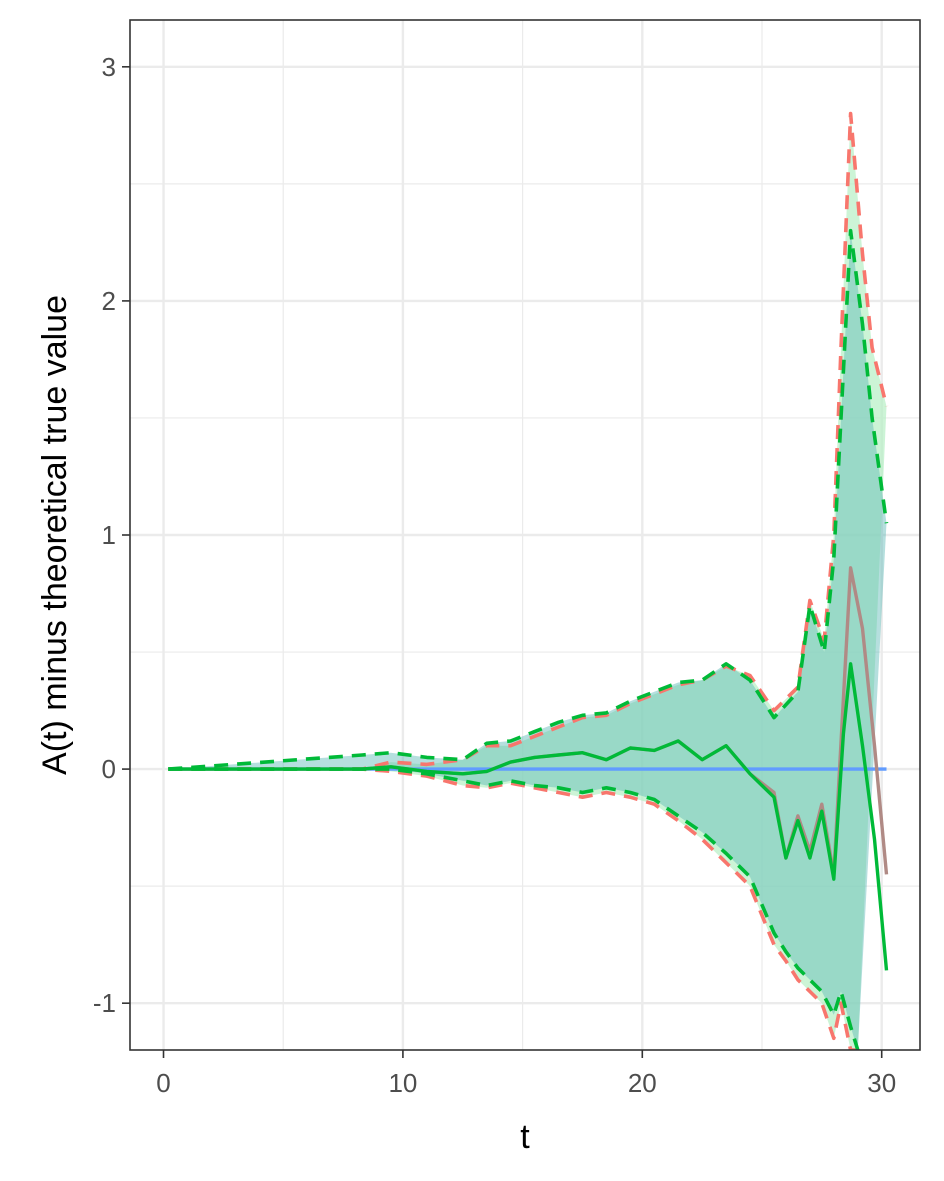 This screenshot has width=944, height=1181. I want to click on x-tick-label: 20, so click(642, 1083).